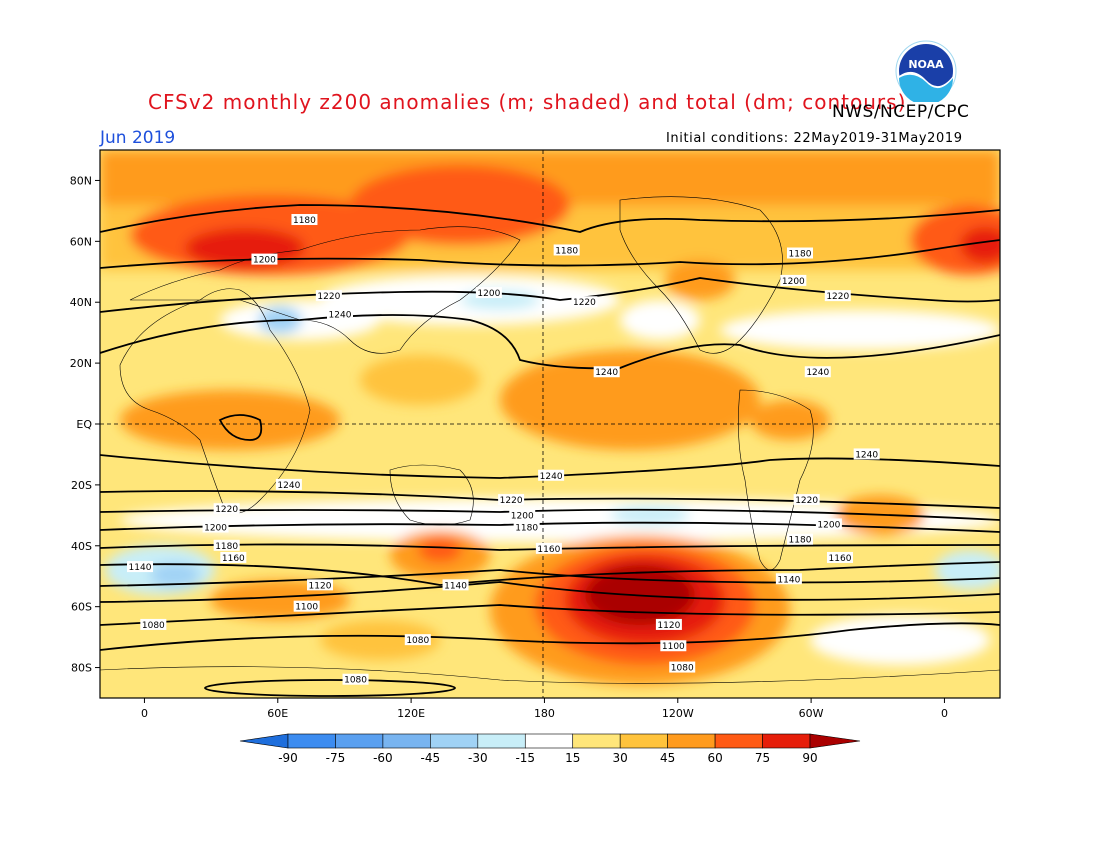  What do you see at coordinates (926, 64) in the screenshot?
I see `logo-text: NOAA` at bounding box center [926, 64].